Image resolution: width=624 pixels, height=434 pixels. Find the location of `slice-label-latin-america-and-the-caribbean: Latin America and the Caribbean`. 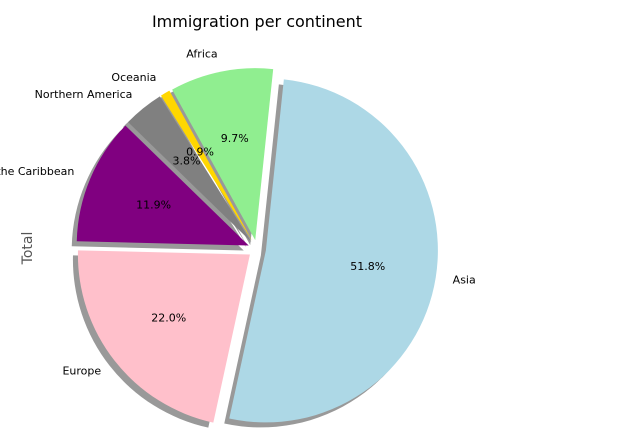

slice-label-latin-america-and-the-caribbean: Latin America and the Caribbean is located at coordinates (37, 171).